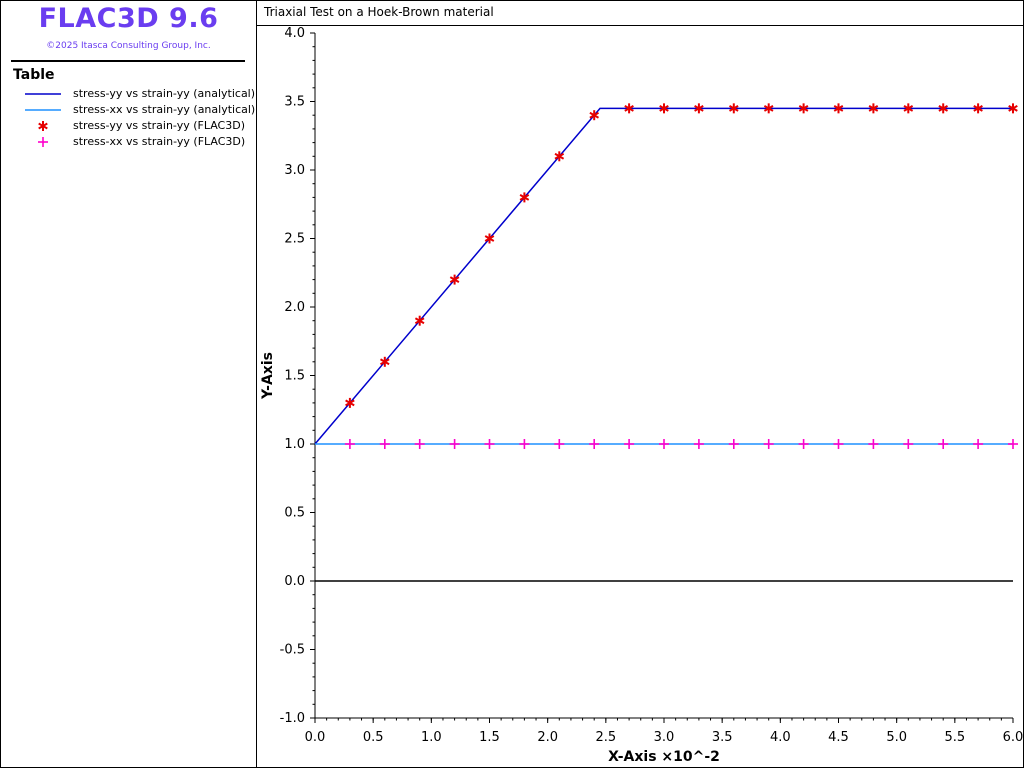 The width and height of the screenshot is (1024, 768). I want to click on x-tick-label: 5.5, so click(954, 737).